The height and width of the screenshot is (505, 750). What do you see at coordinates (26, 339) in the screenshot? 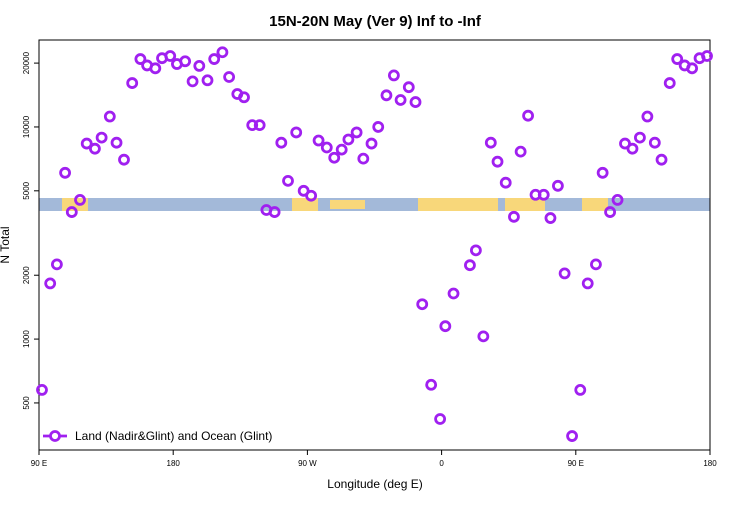
I see `y-tick-label: 1000` at bounding box center [26, 339].